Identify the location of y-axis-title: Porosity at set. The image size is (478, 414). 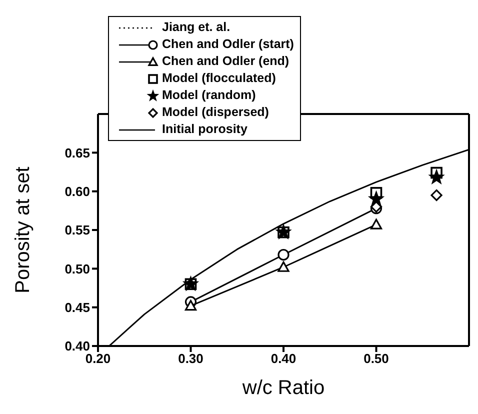
(23, 230).